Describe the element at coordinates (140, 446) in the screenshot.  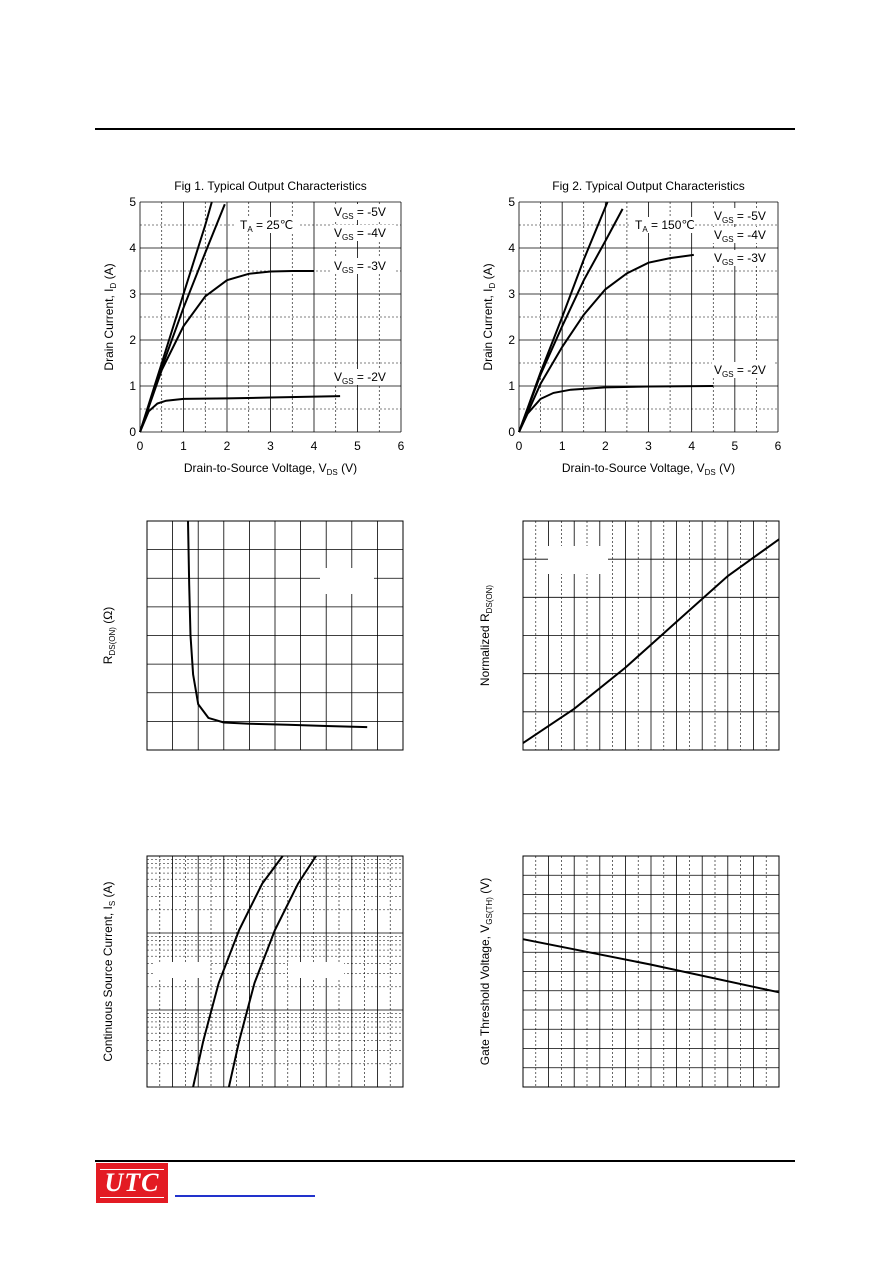
I see `fig1-xtick: 0` at that location.